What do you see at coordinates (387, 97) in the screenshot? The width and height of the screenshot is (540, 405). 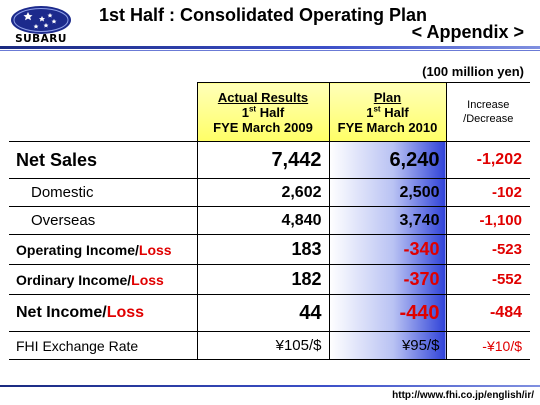 I see `header-plan-line1: Plan` at bounding box center [387, 97].